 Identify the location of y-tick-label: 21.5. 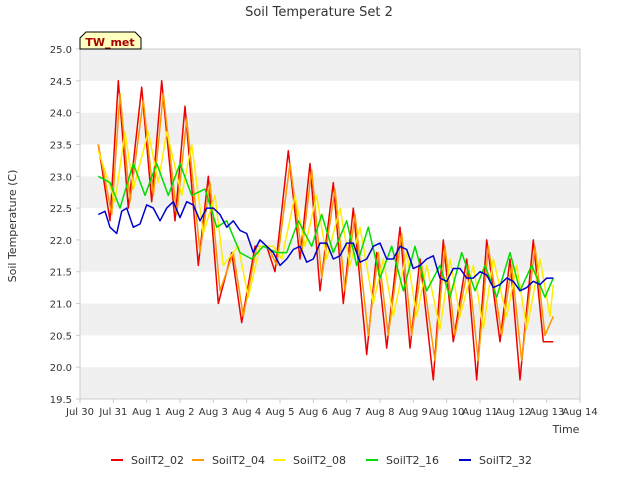
(61, 273).